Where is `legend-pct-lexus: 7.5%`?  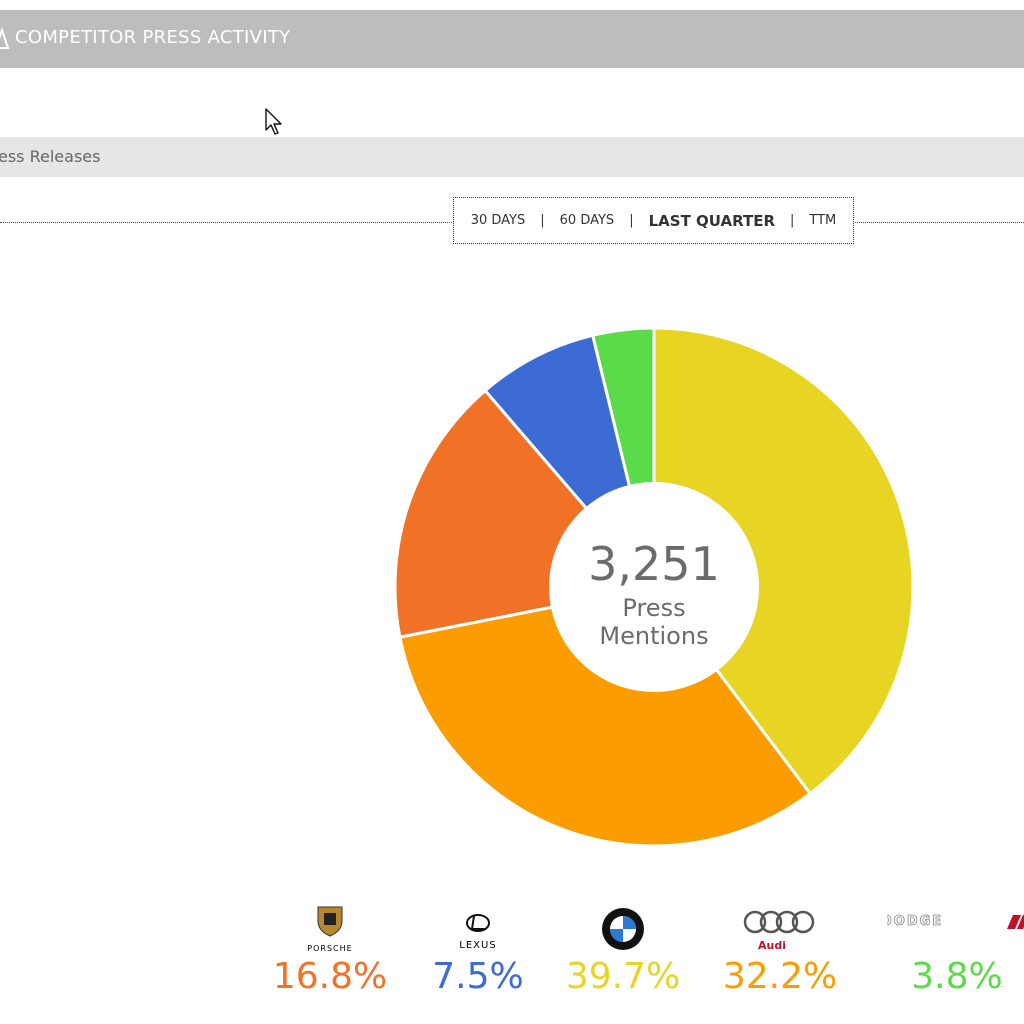 legend-pct-lexus: 7.5% is located at coordinates (478, 976).